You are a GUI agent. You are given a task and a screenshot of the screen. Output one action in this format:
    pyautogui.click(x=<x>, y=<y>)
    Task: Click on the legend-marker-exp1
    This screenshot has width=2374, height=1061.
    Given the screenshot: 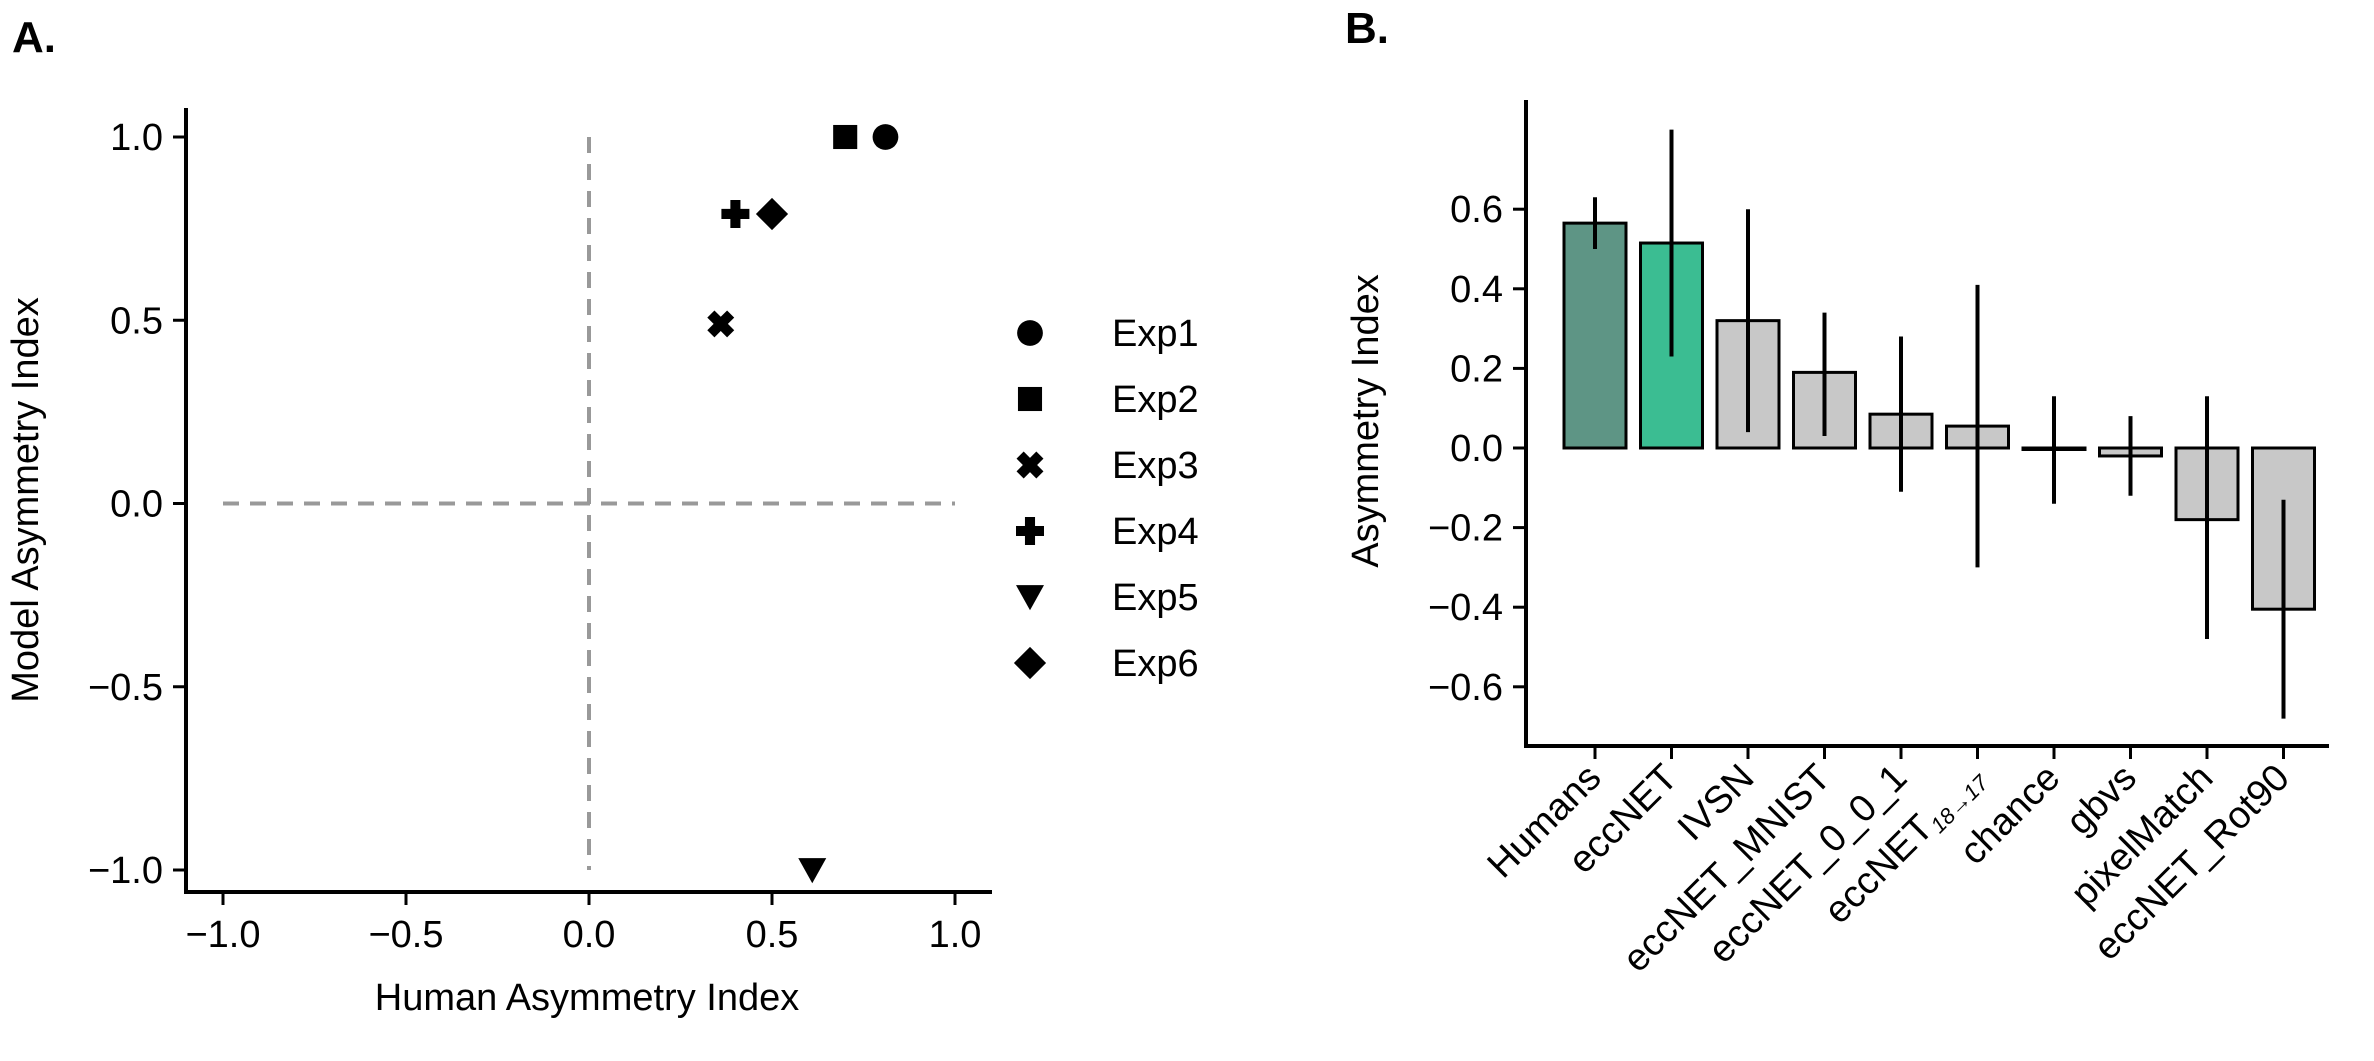 What is the action you would take?
    pyautogui.click(x=1030, y=333)
    